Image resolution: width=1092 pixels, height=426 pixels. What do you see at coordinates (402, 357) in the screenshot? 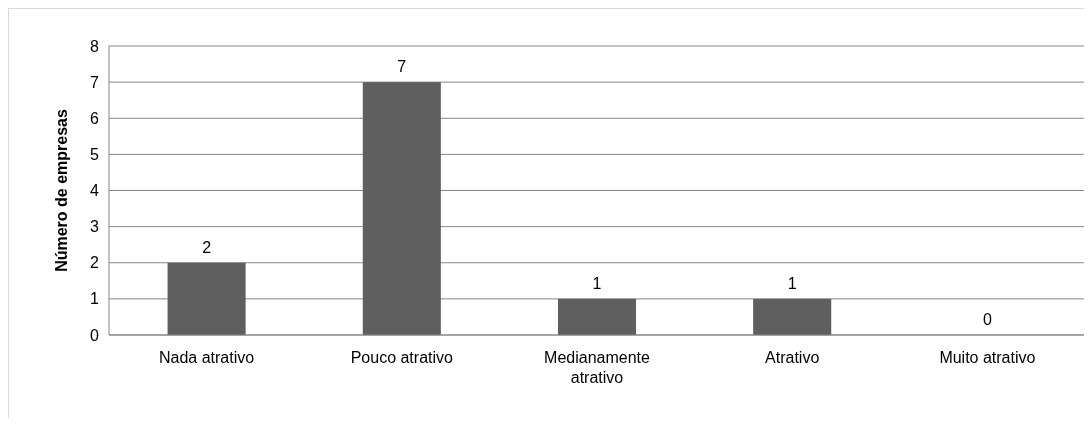
I see `x-tick-label: Pouco atrativo` at bounding box center [402, 357].